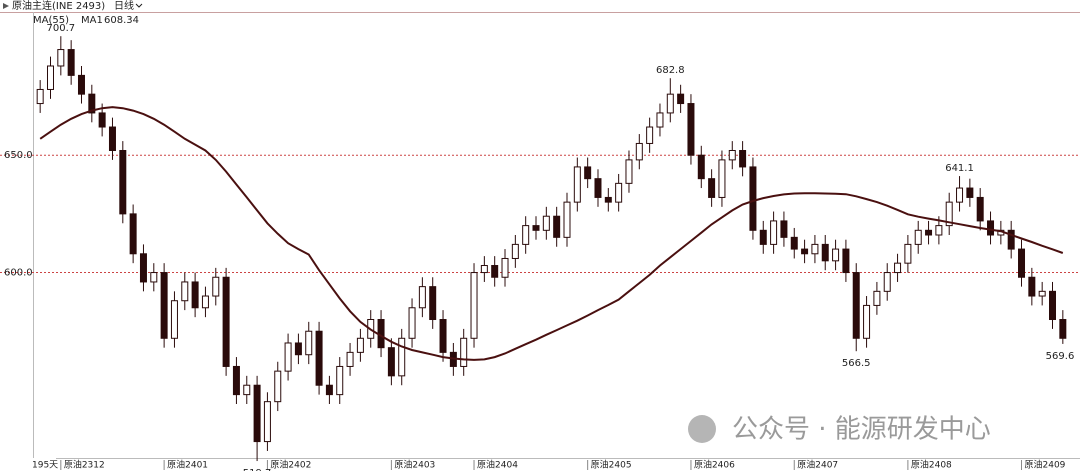 The image size is (1080, 471). I want to click on arrow-icon, so click(6, 6).